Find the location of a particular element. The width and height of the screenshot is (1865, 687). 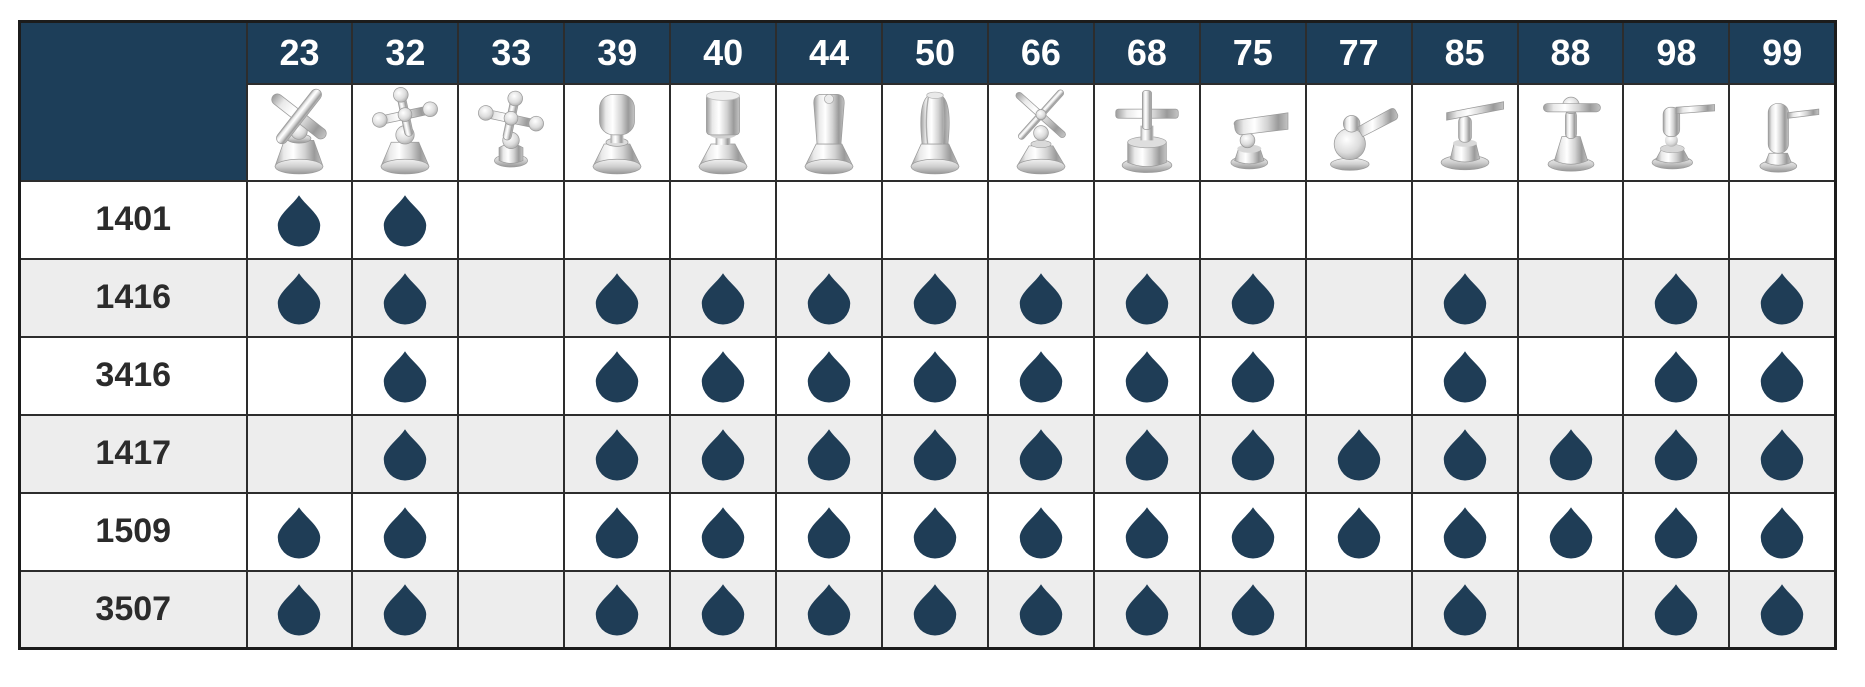

row-label-3416: 3416 is located at coordinates (133, 375).